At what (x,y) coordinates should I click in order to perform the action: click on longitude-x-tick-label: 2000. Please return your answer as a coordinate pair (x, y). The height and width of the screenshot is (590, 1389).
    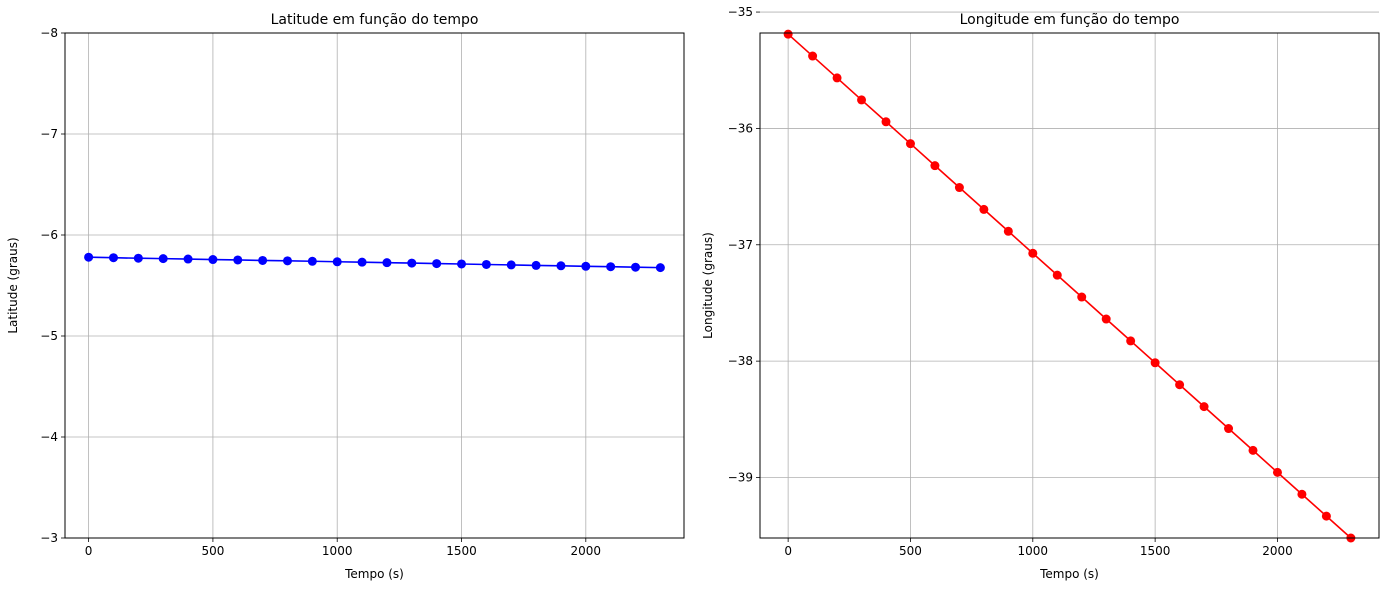
    Looking at the image, I should click on (1277, 551).